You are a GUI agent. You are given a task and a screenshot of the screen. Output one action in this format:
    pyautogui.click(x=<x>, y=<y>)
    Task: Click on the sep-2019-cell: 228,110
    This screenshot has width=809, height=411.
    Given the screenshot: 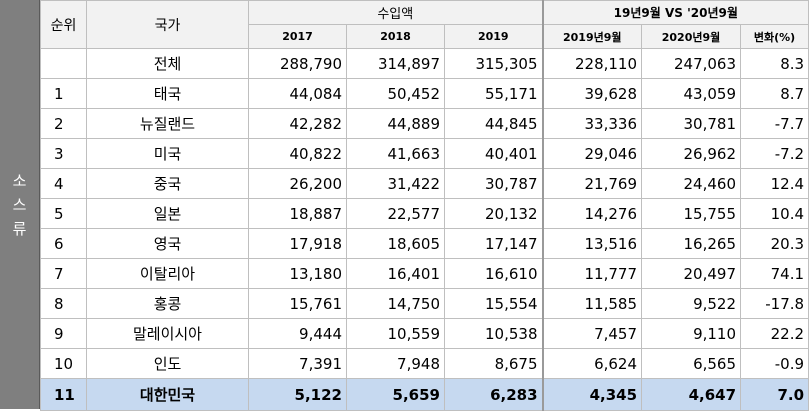 What is the action you would take?
    pyautogui.click(x=592, y=63)
    